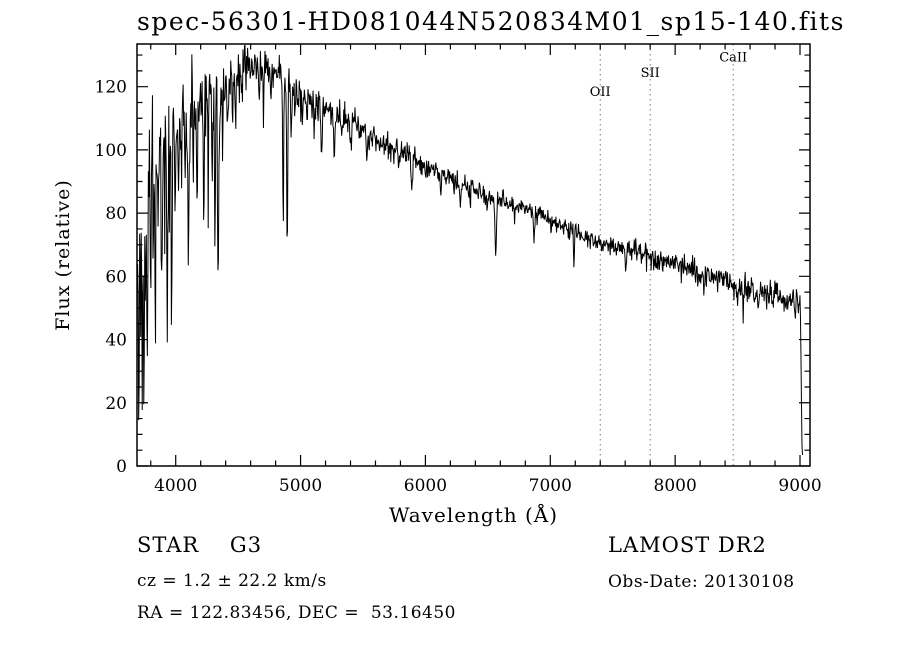 The height and width of the screenshot is (650, 900). I want to click on y-tick-label: 60, so click(116, 277).